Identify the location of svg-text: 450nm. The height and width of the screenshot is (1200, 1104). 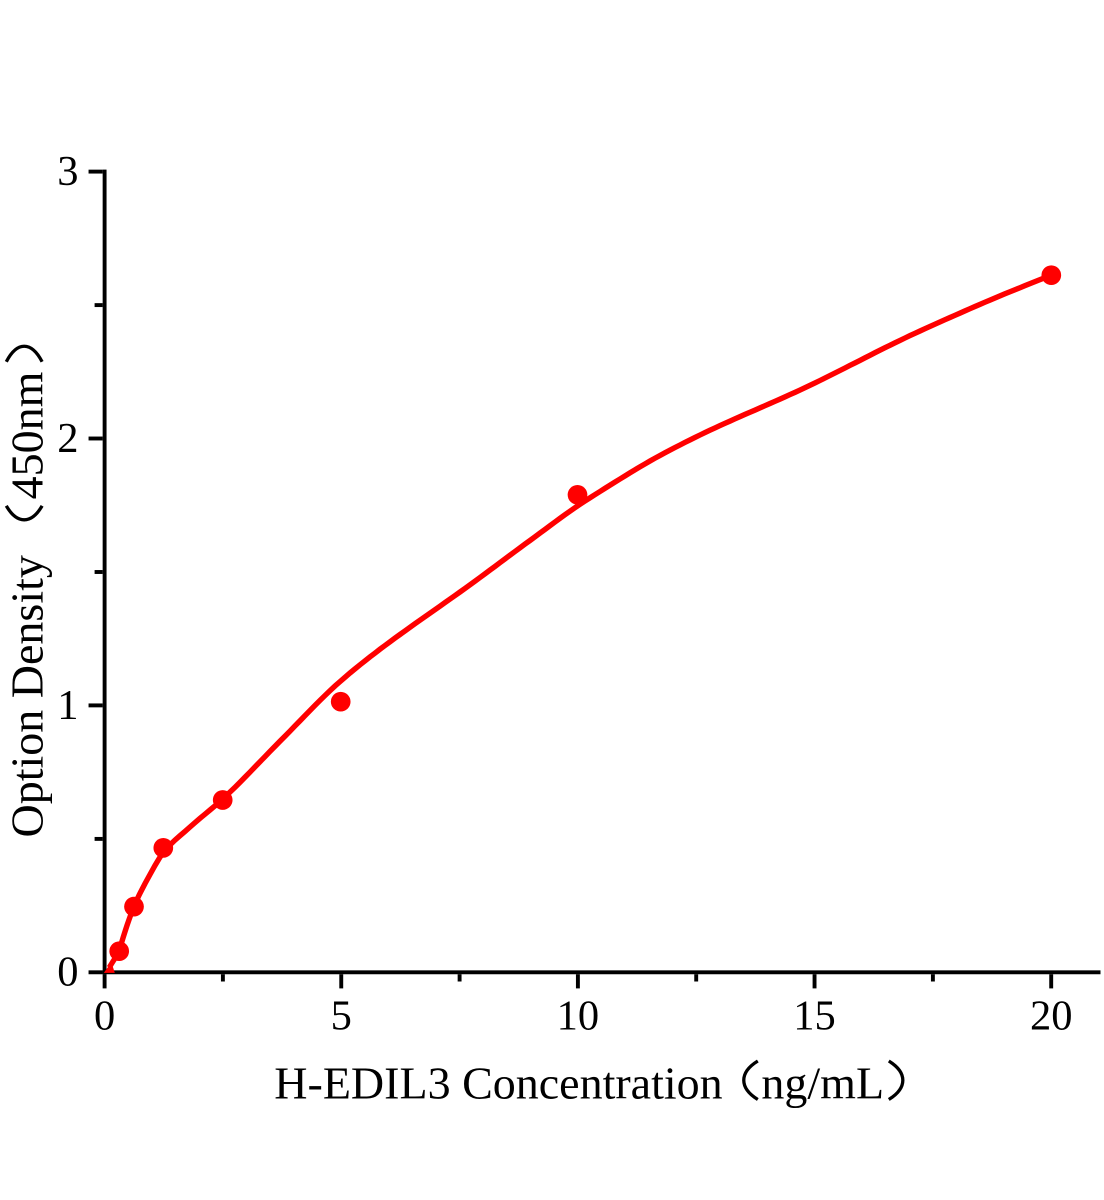
(27, 435).